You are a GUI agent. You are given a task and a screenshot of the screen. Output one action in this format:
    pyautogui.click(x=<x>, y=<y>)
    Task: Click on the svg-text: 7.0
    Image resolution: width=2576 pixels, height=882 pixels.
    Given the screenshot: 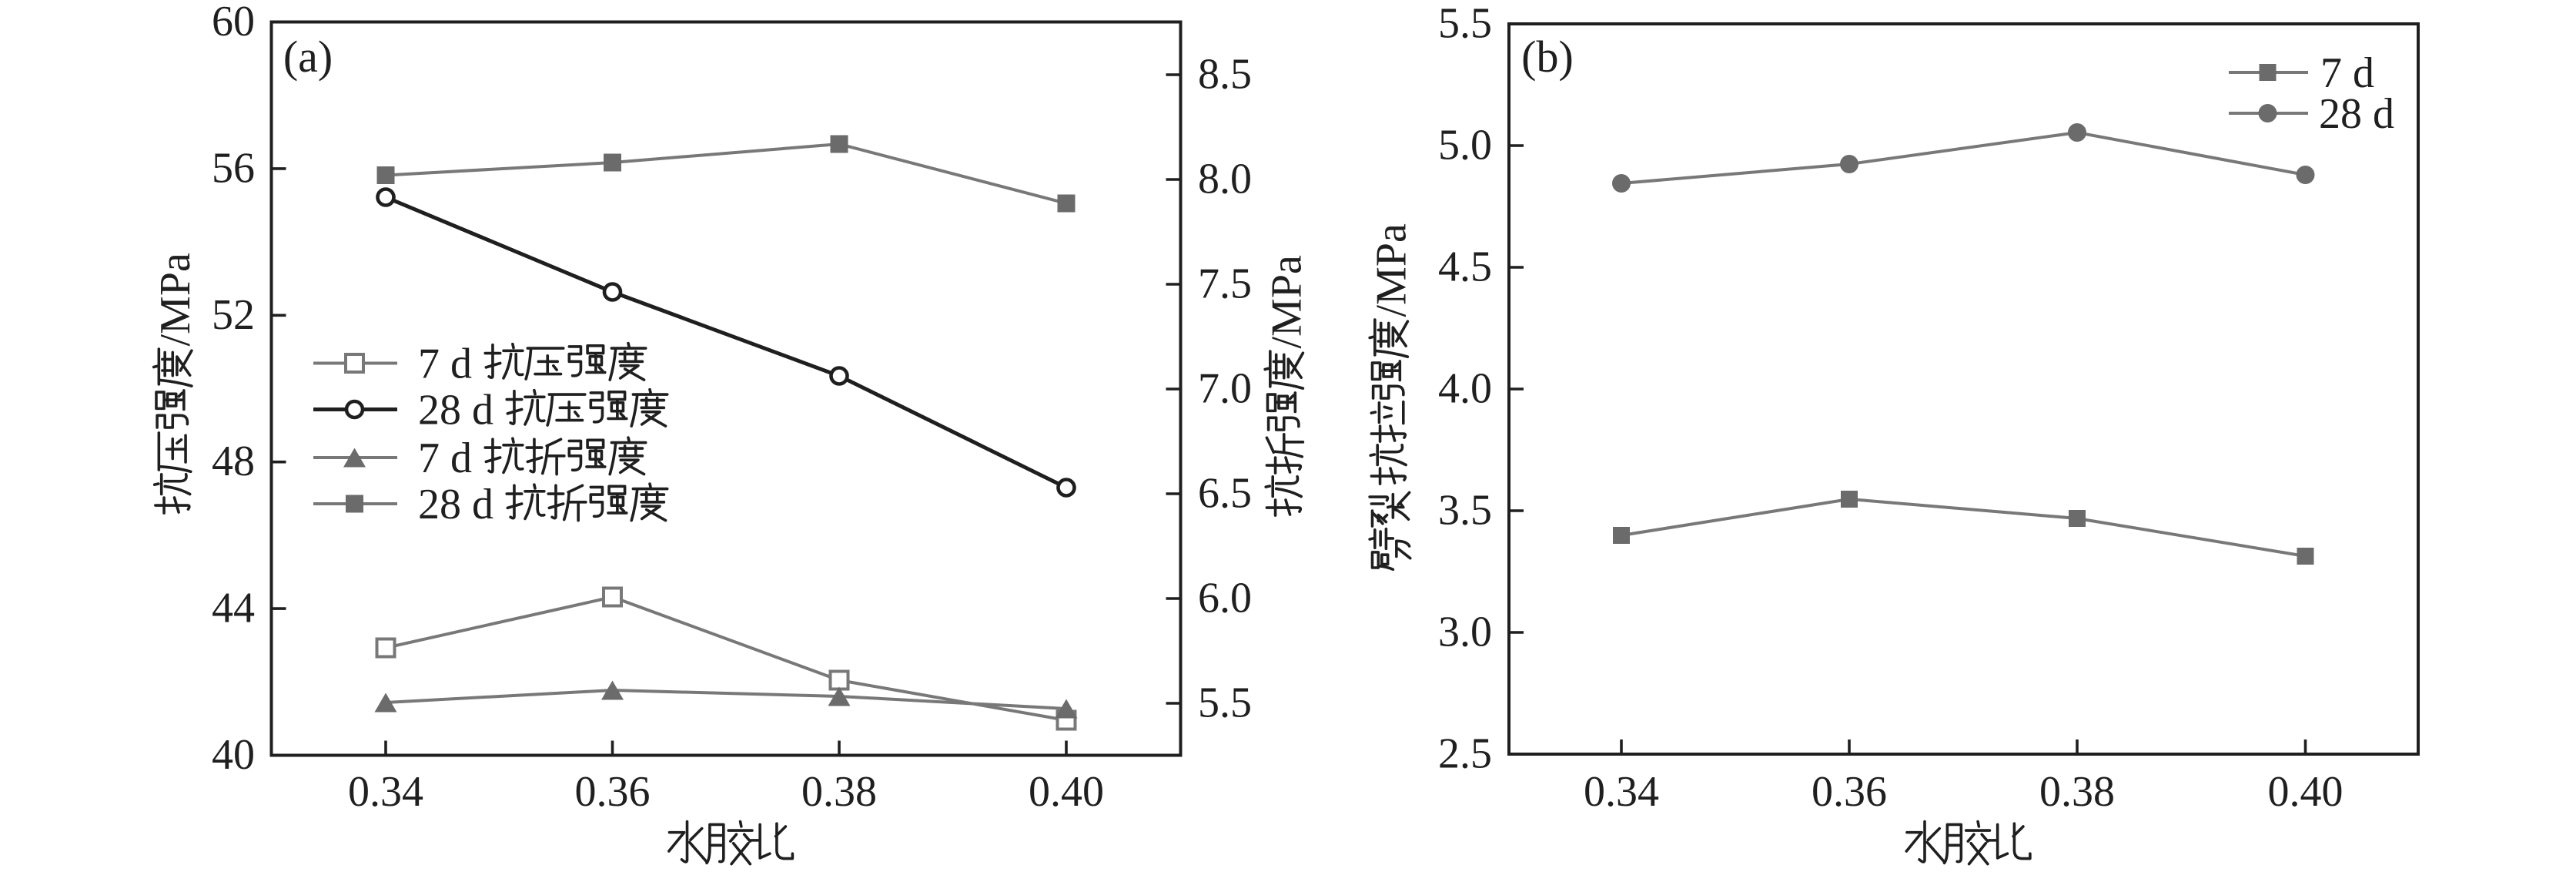 What is the action you would take?
    pyautogui.click(x=1225, y=389)
    